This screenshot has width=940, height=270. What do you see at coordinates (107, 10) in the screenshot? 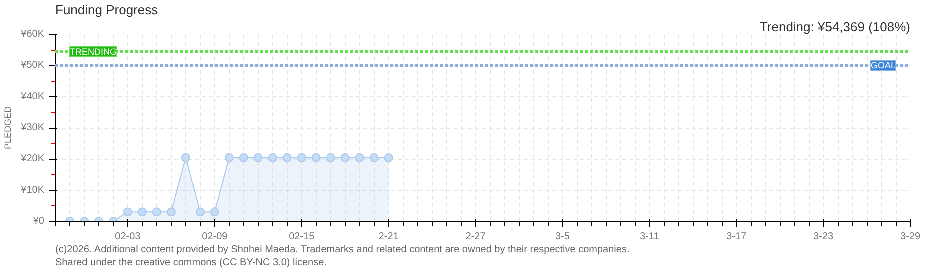
I see `chart-title: Funding Progress` at bounding box center [107, 10].